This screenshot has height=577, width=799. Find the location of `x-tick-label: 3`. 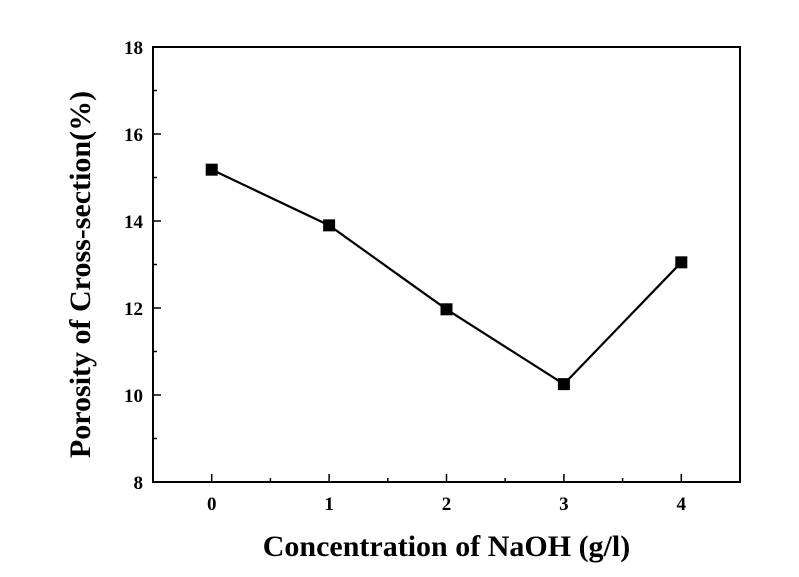

x-tick-label: 3 is located at coordinates (564, 504).